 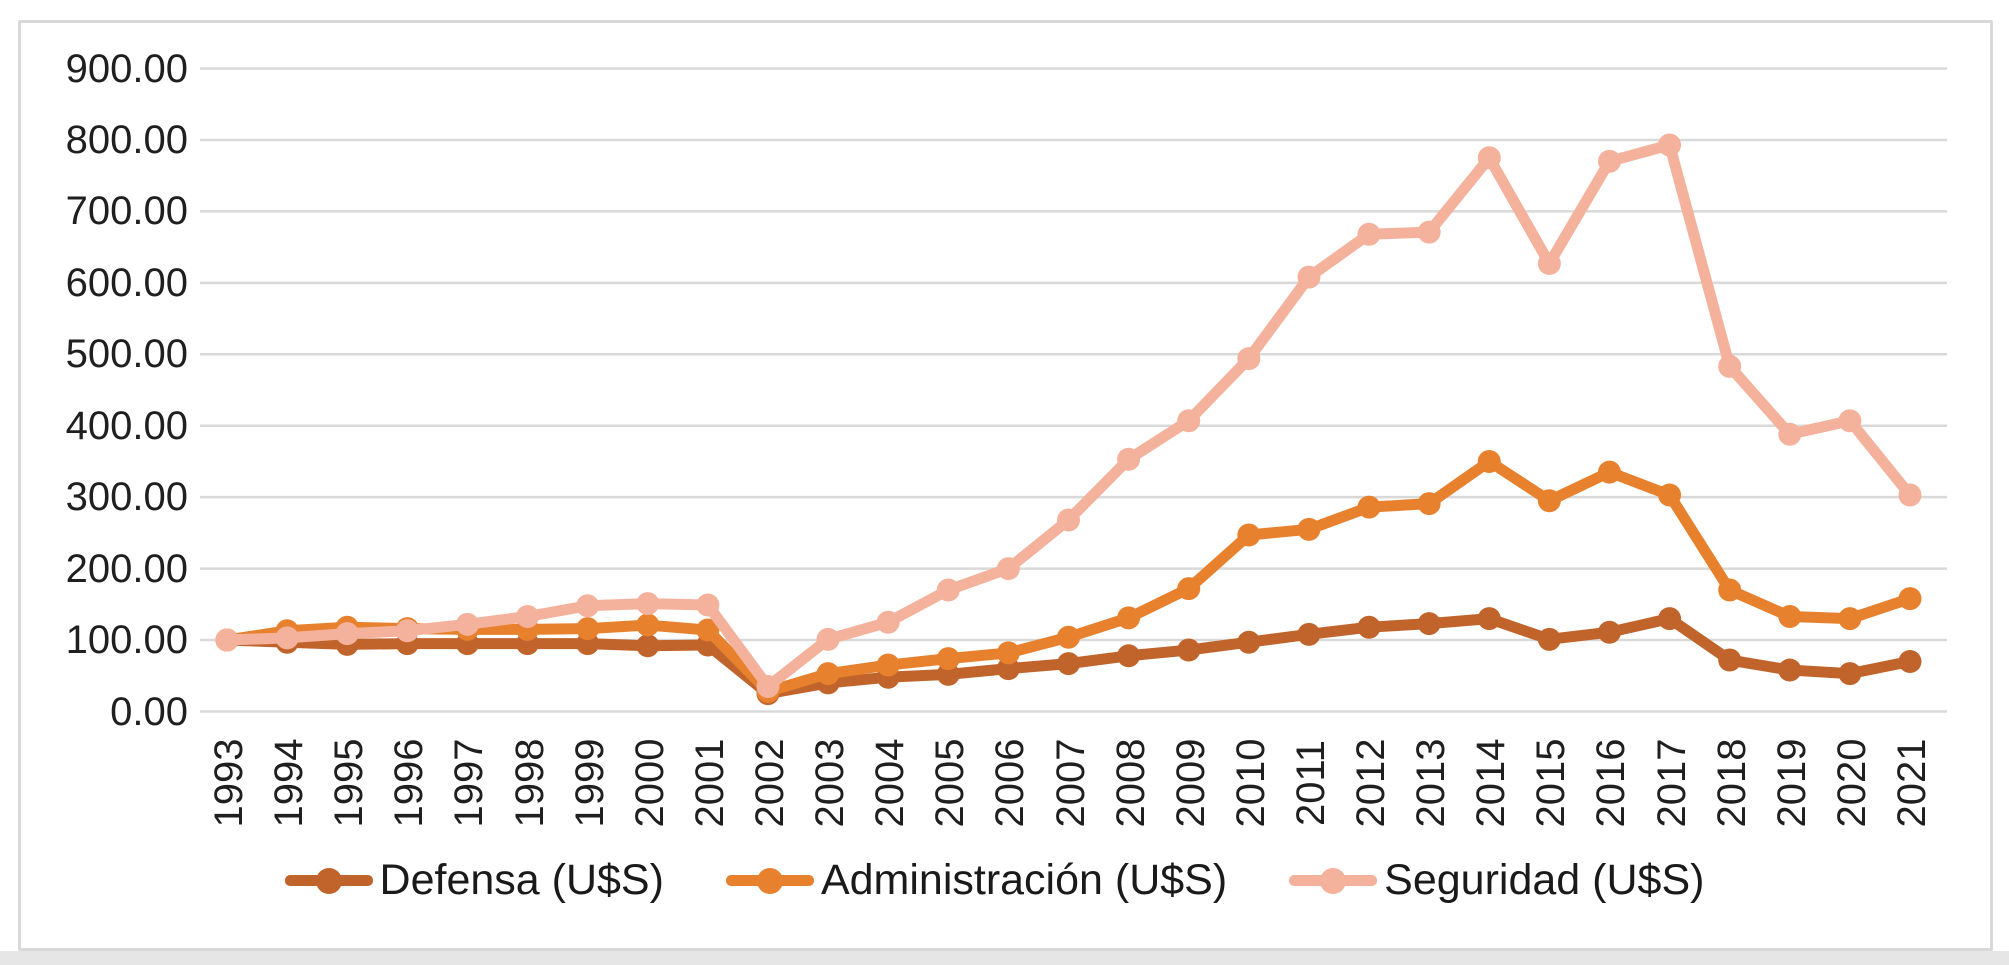 I want to click on data-point-defensa-2006, so click(x=1008, y=669).